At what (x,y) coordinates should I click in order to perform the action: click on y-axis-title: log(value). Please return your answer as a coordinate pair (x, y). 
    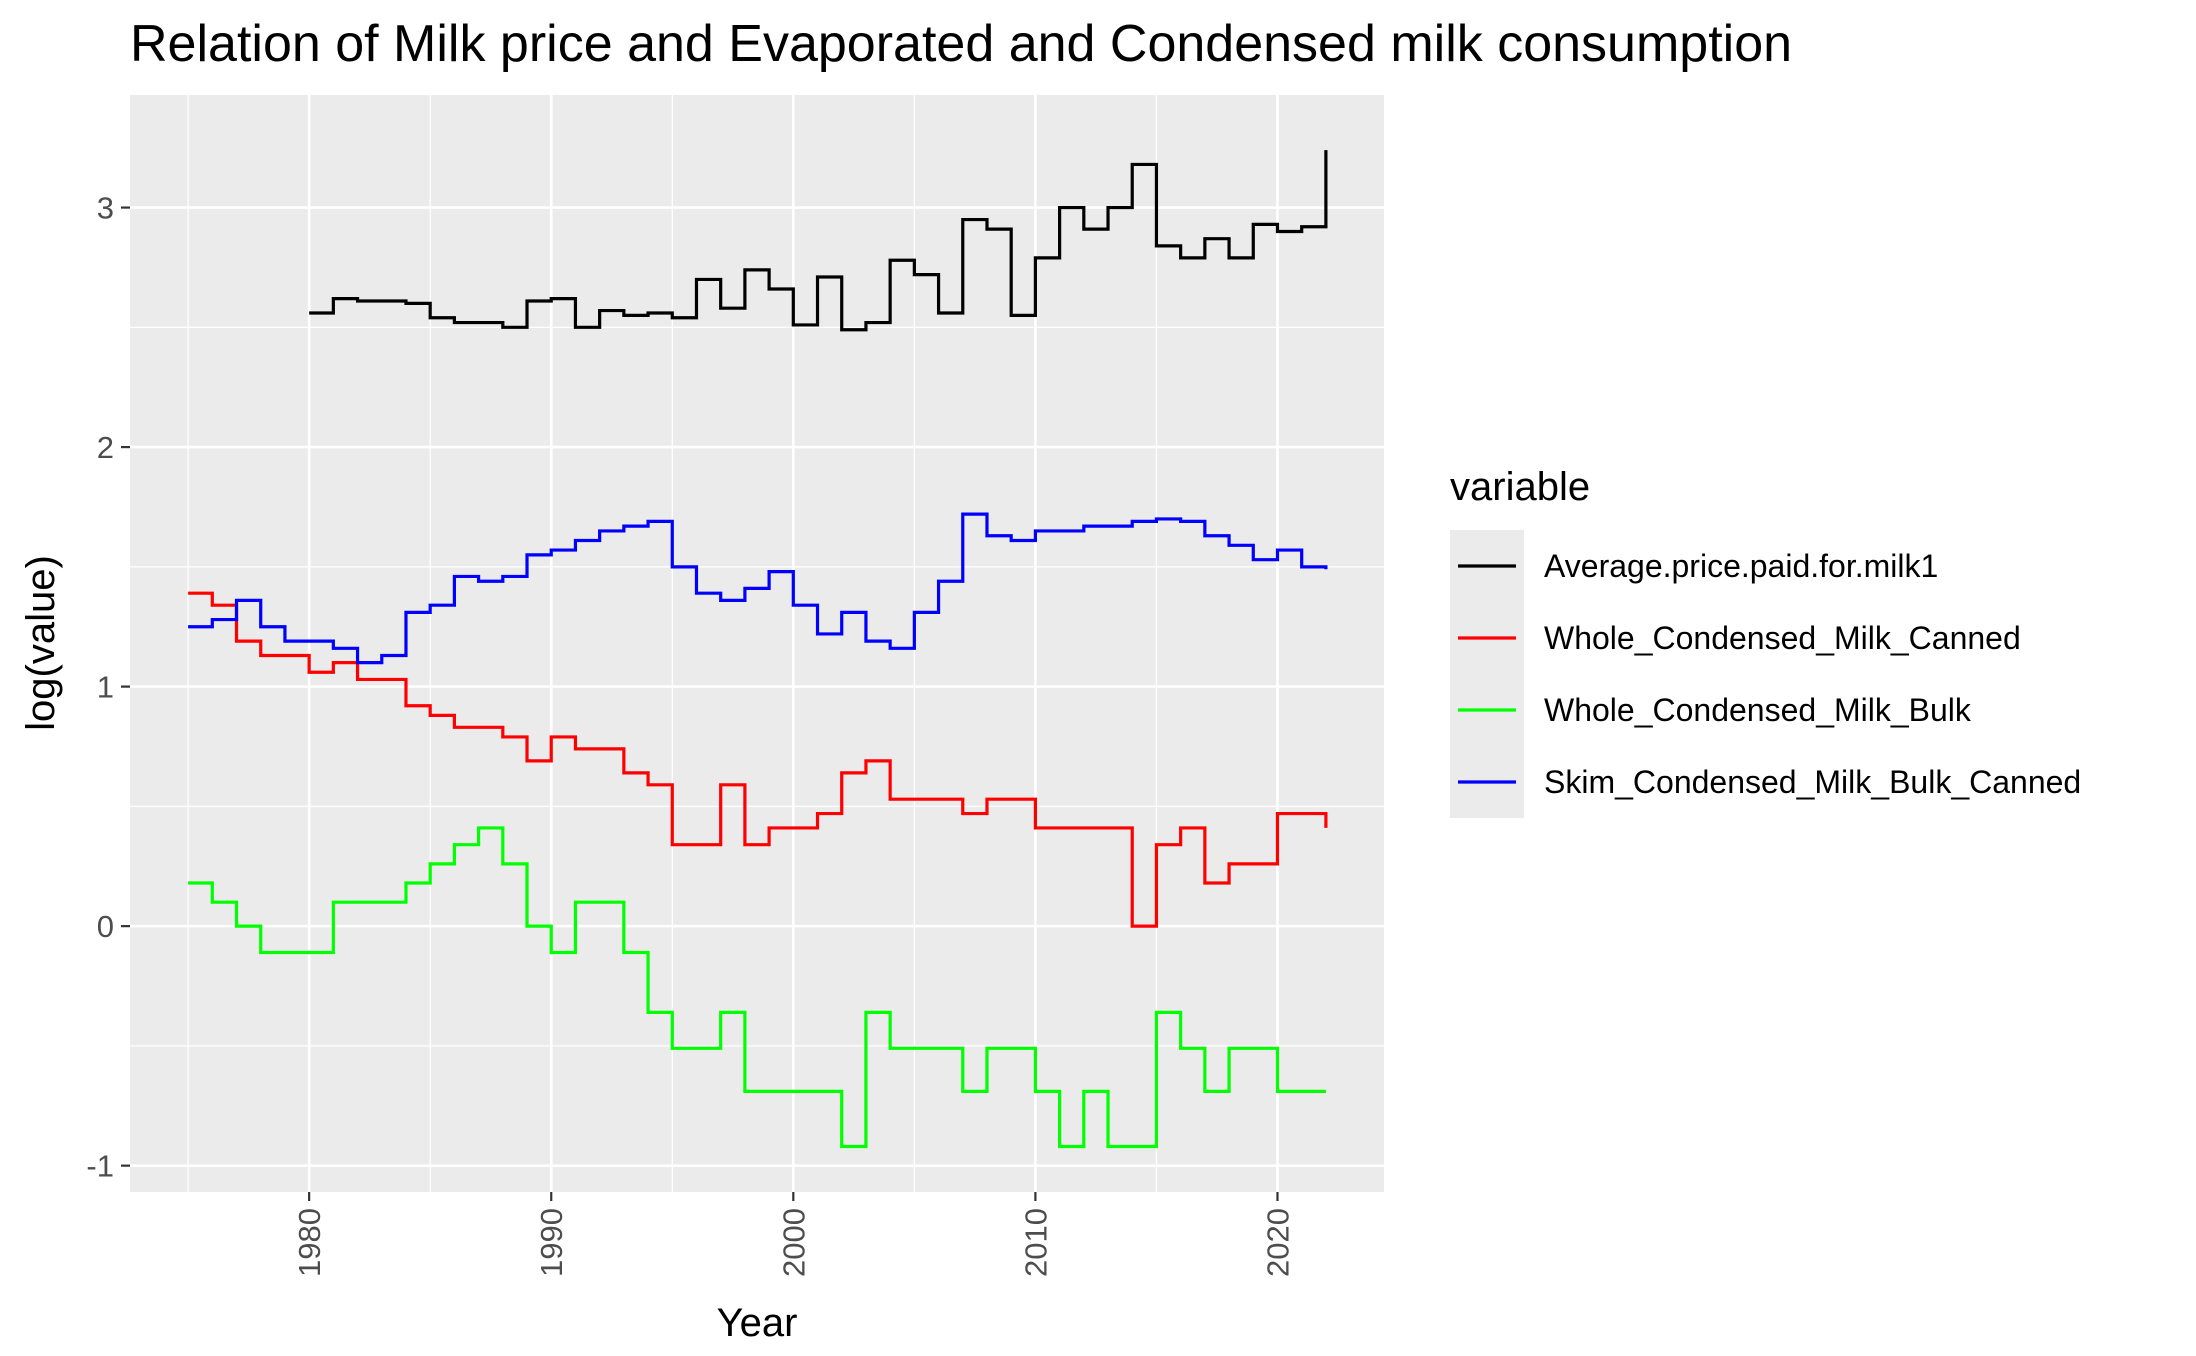
    Looking at the image, I should click on (41, 643).